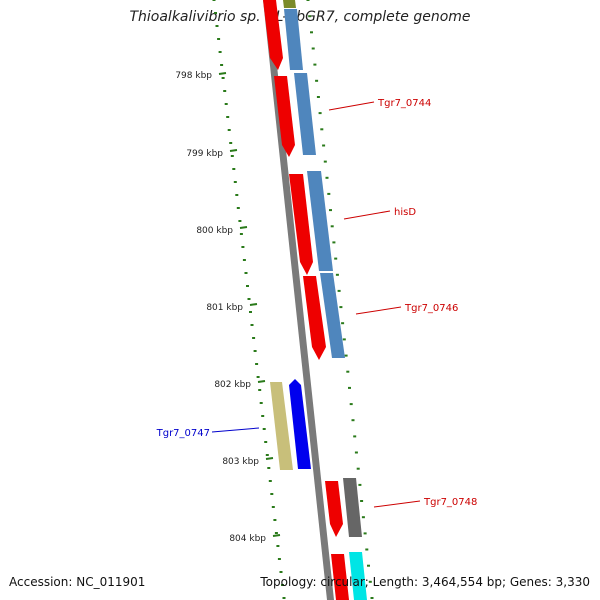 This screenshot has height=600, width=600. What do you see at coordinates (247, 539) in the screenshot?
I see `scale-tick-label-804: 804 kbp` at bounding box center [247, 539].